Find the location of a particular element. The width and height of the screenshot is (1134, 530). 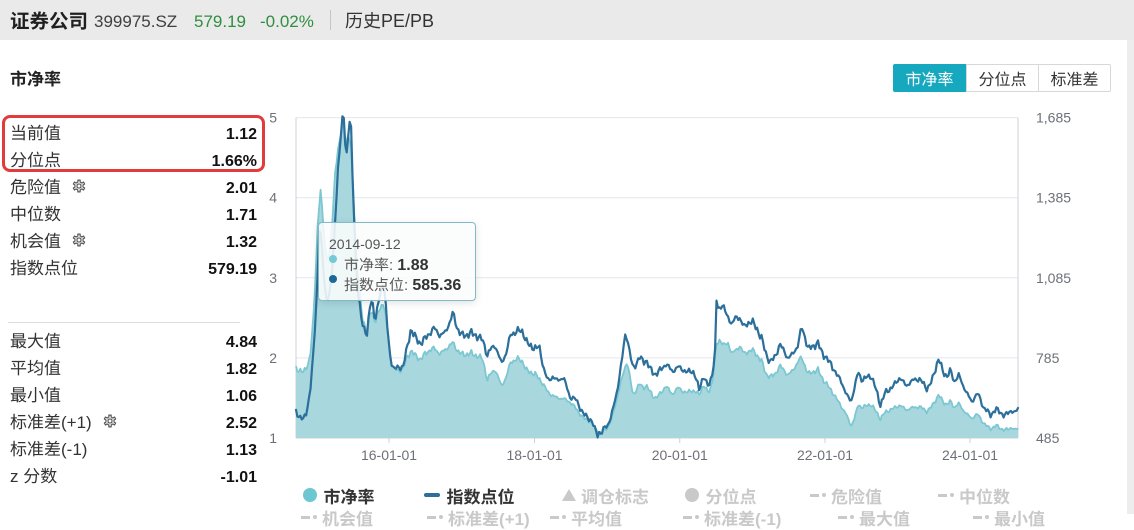

svg-text: 18-01-01 is located at coordinates (534, 455).